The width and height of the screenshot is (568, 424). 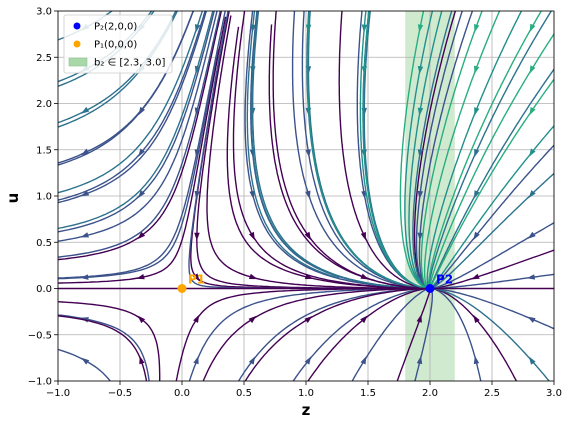 I want to click on legend: P₂(2,0,0) P₁(0,0,0) b₂ ∈ [2.3, 3.0], so click(x=118, y=44).